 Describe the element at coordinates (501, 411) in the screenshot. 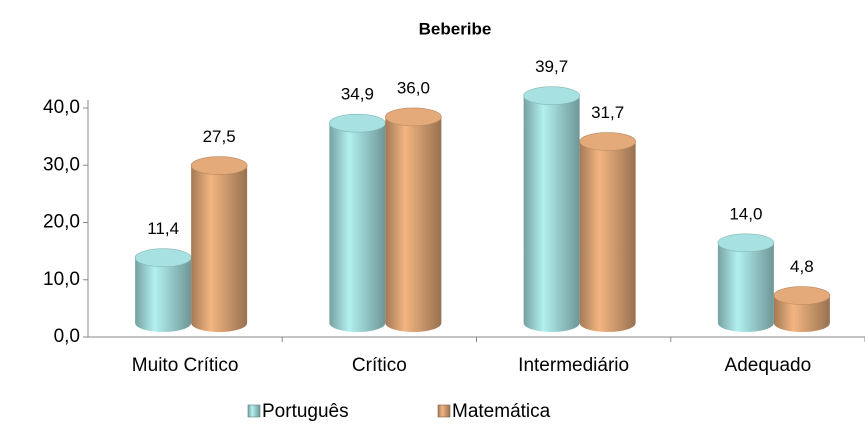

I see `legend-label: Matemática` at that location.